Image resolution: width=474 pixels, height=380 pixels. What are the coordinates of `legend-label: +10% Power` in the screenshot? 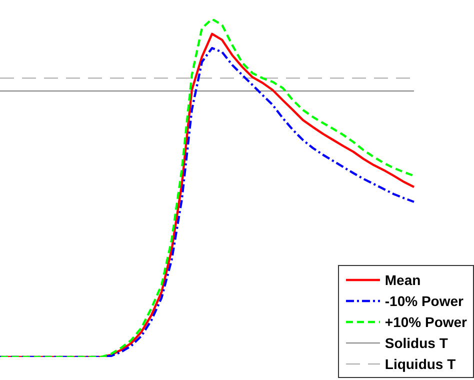 It's located at (425, 322).